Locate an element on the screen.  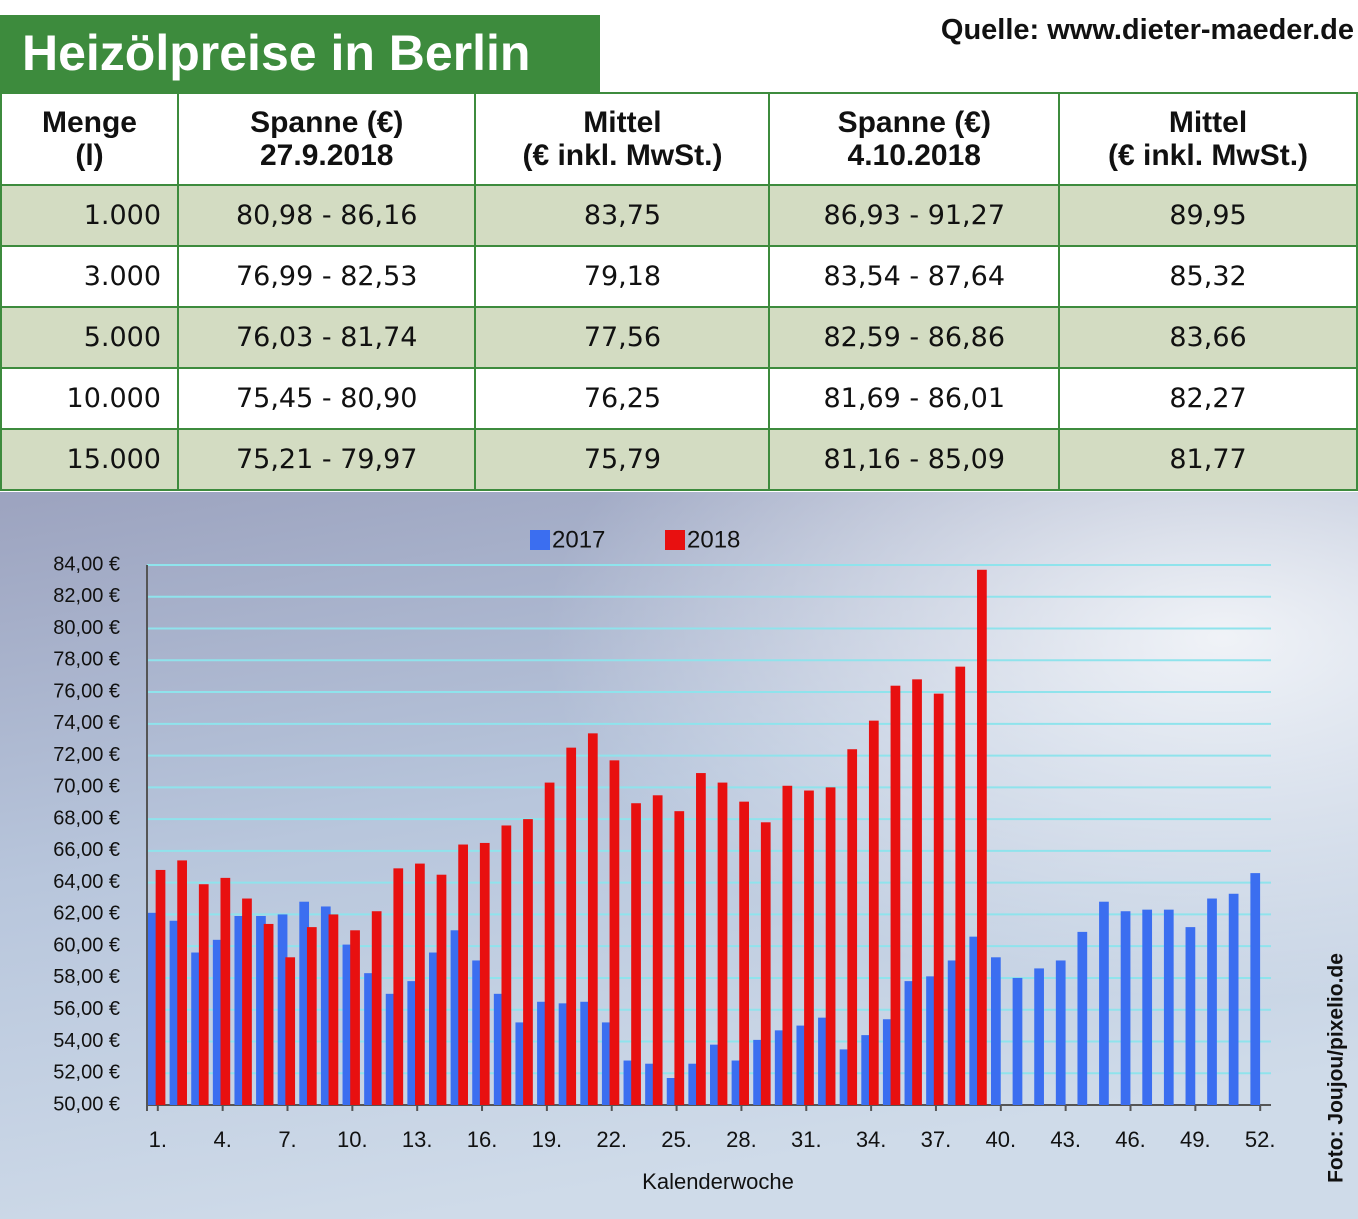
table-cell: 83,66 is located at coordinates (1208, 337).